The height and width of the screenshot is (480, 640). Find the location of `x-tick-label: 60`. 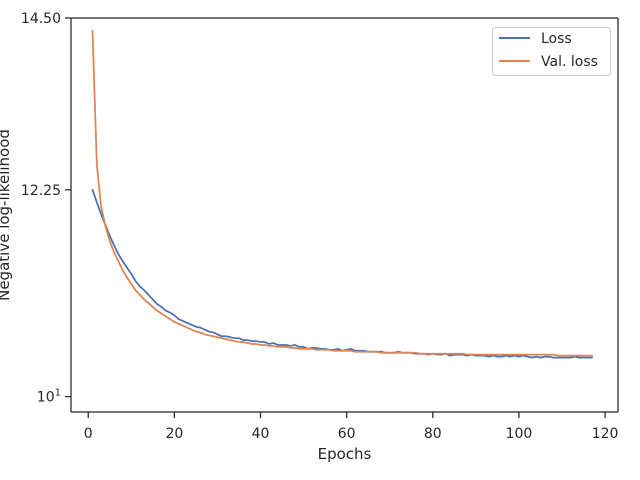

x-tick-label: 60 is located at coordinates (347, 434).